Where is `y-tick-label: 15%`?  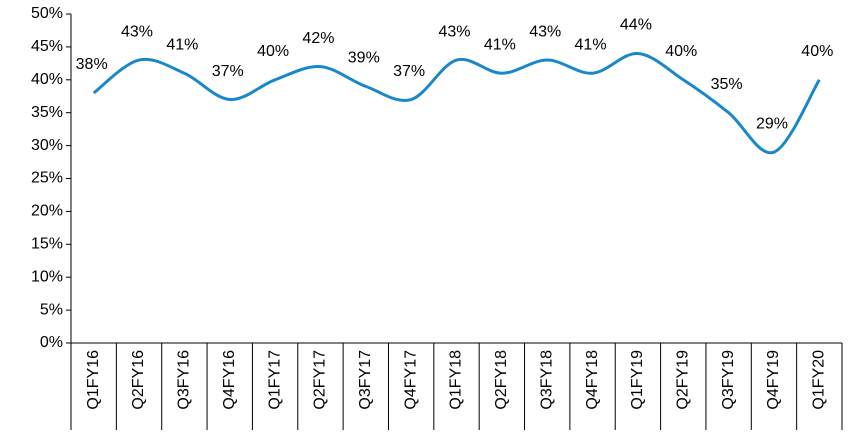
y-tick-label: 15% is located at coordinates (47, 244).